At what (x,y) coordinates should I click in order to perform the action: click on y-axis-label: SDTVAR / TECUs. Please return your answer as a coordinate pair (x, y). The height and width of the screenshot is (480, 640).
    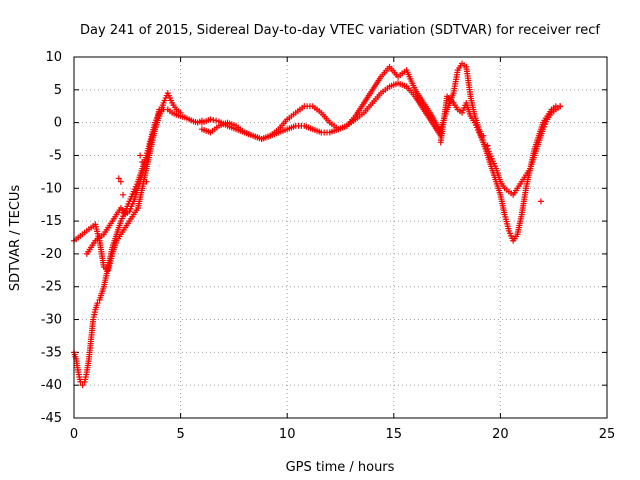
    Looking at the image, I should click on (15, 238).